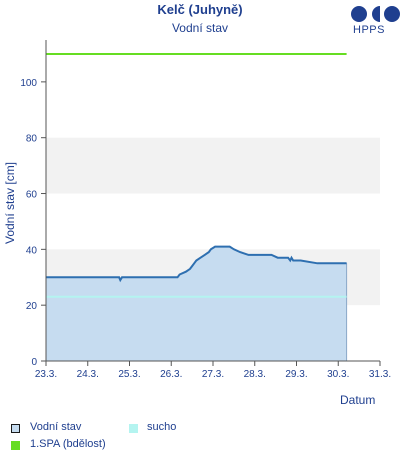 The height and width of the screenshot is (460, 400). What do you see at coordinates (32, 139) in the screenshot?
I see `y-tick-label-80: 80` at bounding box center [32, 139].